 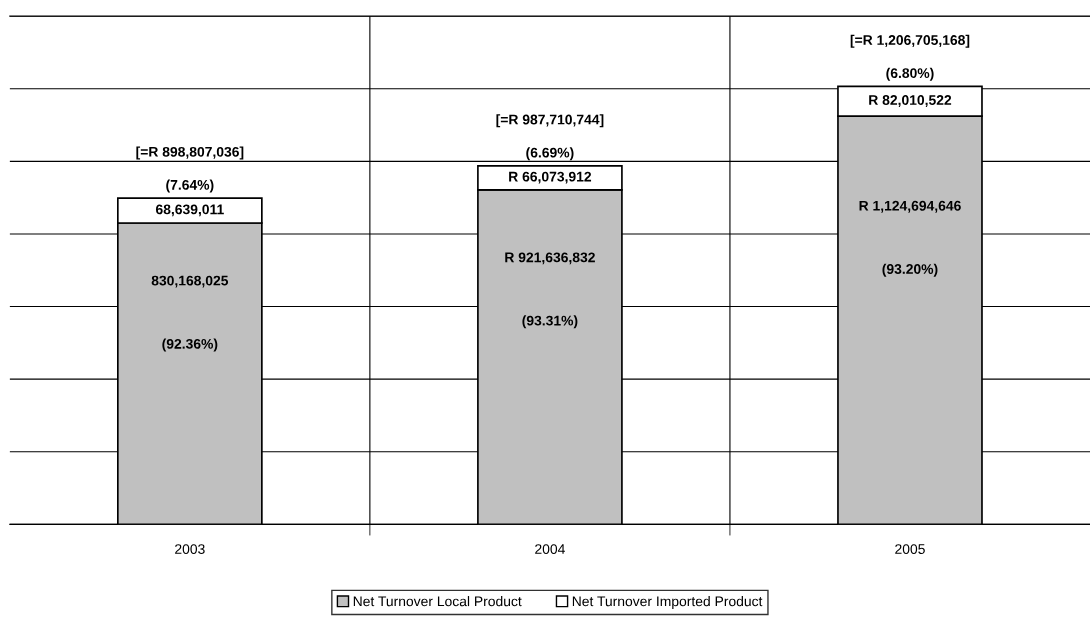 I want to click on data-label: 68,639,011, so click(x=189, y=210).